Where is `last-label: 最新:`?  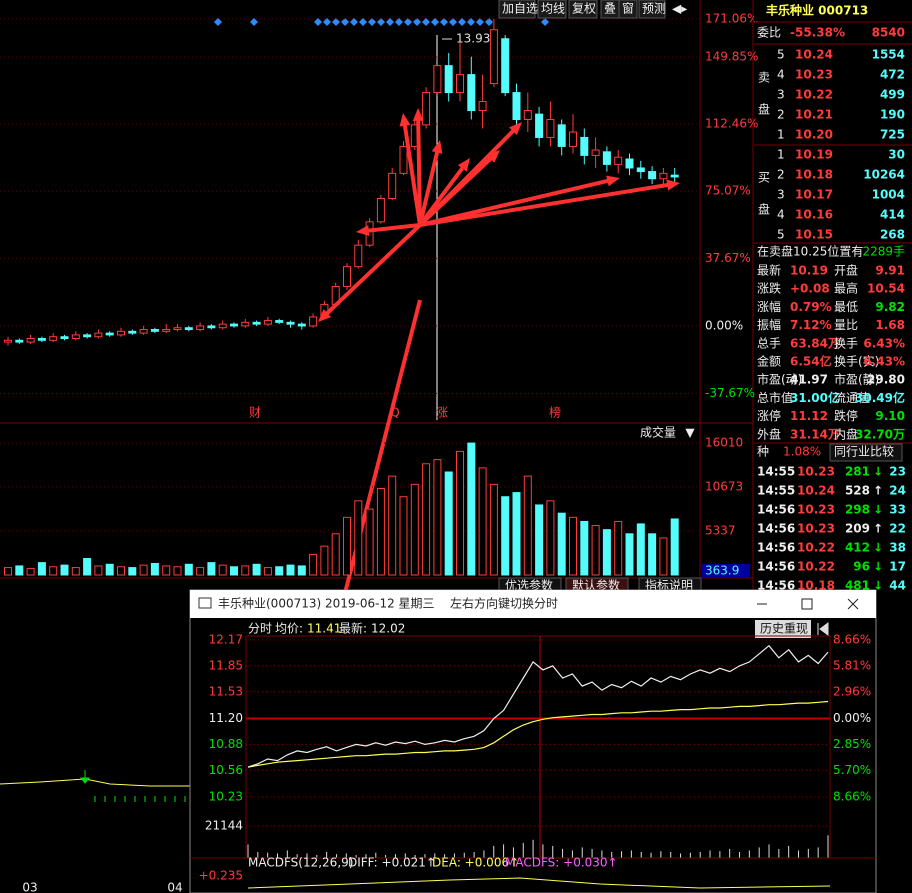
last-label: 最新: is located at coordinates (353, 628).